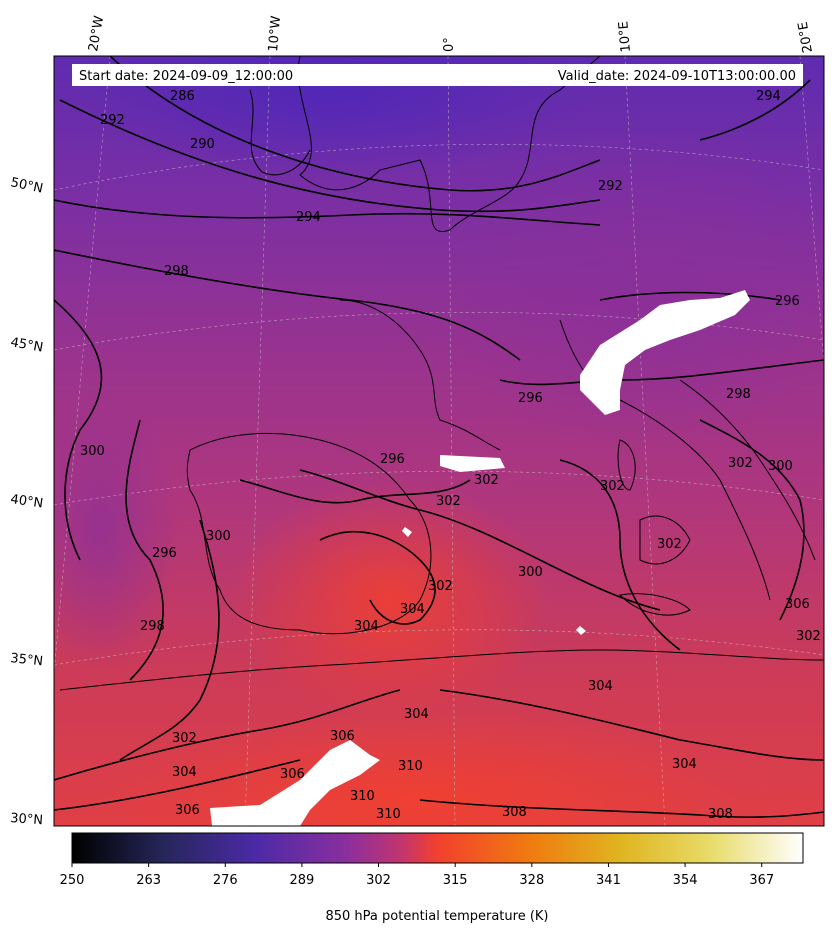 The width and height of the screenshot is (832, 936). What do you see at coordinates (449, 44) in the screenshot?
I see `lon-label: 0°` at bounding box center [449, 44].